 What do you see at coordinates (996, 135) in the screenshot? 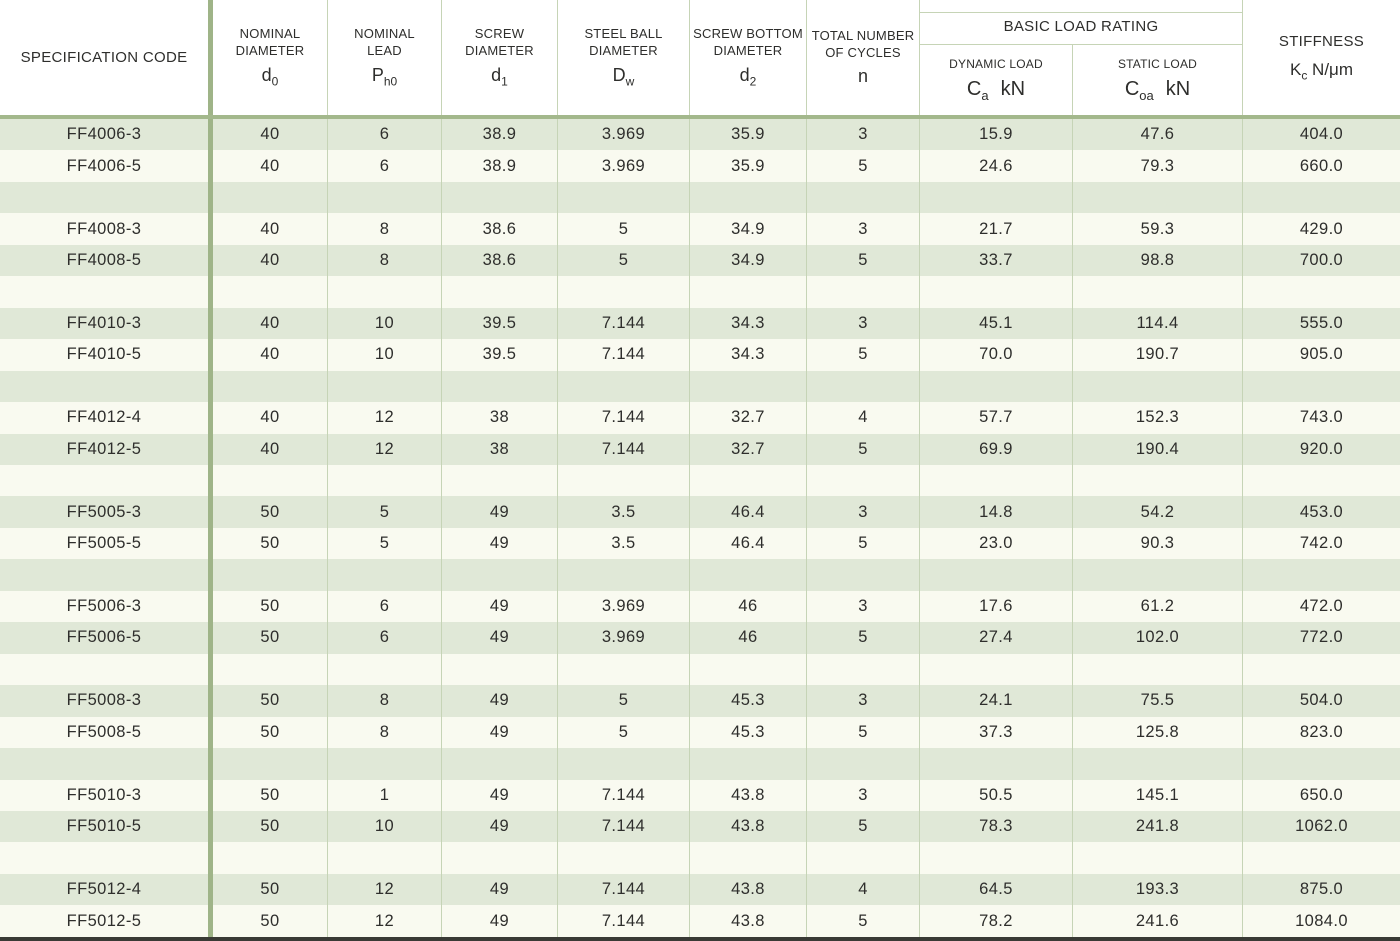
I see `value-cell: 15.9` at bounding box center [996, 135].